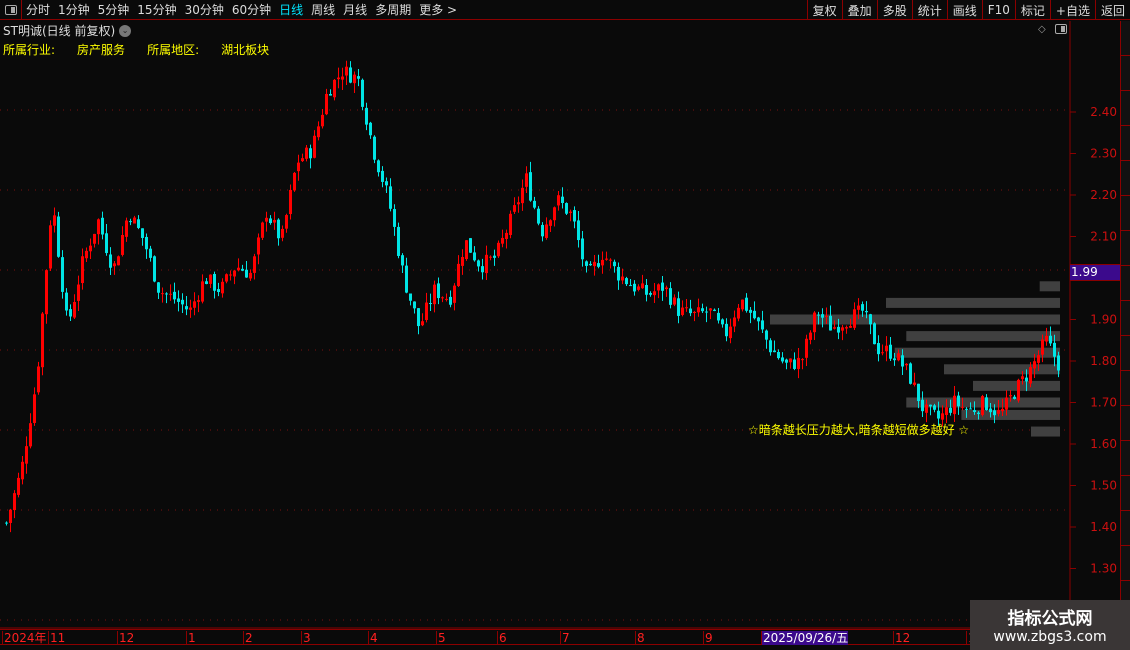 The width and height of the screenshot is (1130, 650). I want to click on tab-period-7: 周线, so click(323, 10).